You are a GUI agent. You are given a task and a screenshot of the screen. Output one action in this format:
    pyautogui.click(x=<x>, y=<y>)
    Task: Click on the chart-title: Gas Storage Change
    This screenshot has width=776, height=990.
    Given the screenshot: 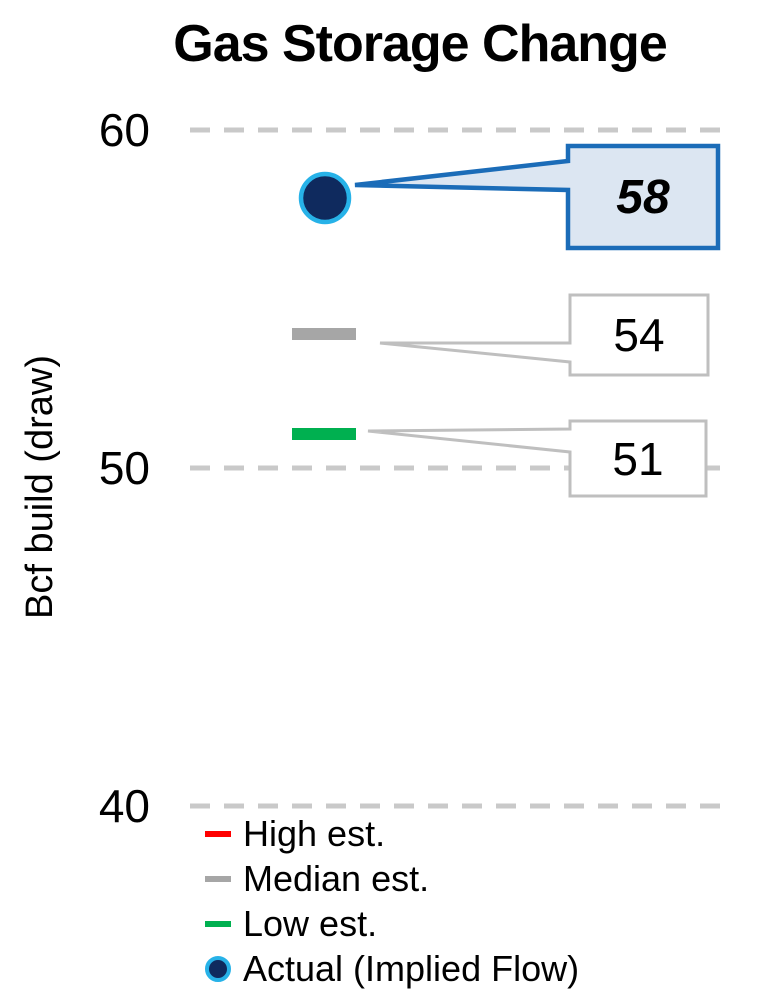 What is the action you would take?
    pyautogui.click(x=420, y=44)
    